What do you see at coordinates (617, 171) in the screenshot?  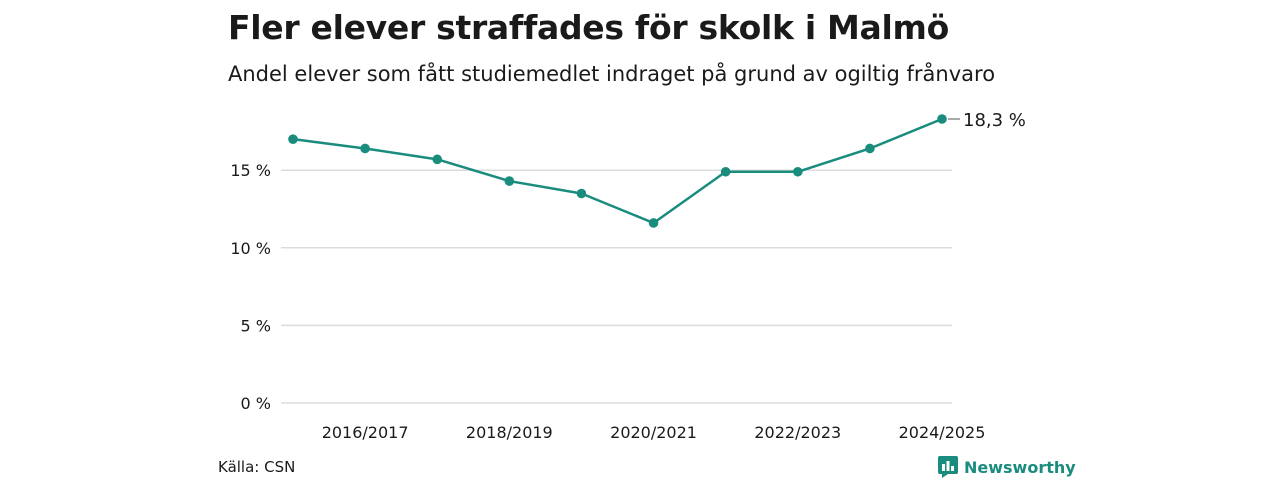 I see `series-line` at bounding box center [617, 171].